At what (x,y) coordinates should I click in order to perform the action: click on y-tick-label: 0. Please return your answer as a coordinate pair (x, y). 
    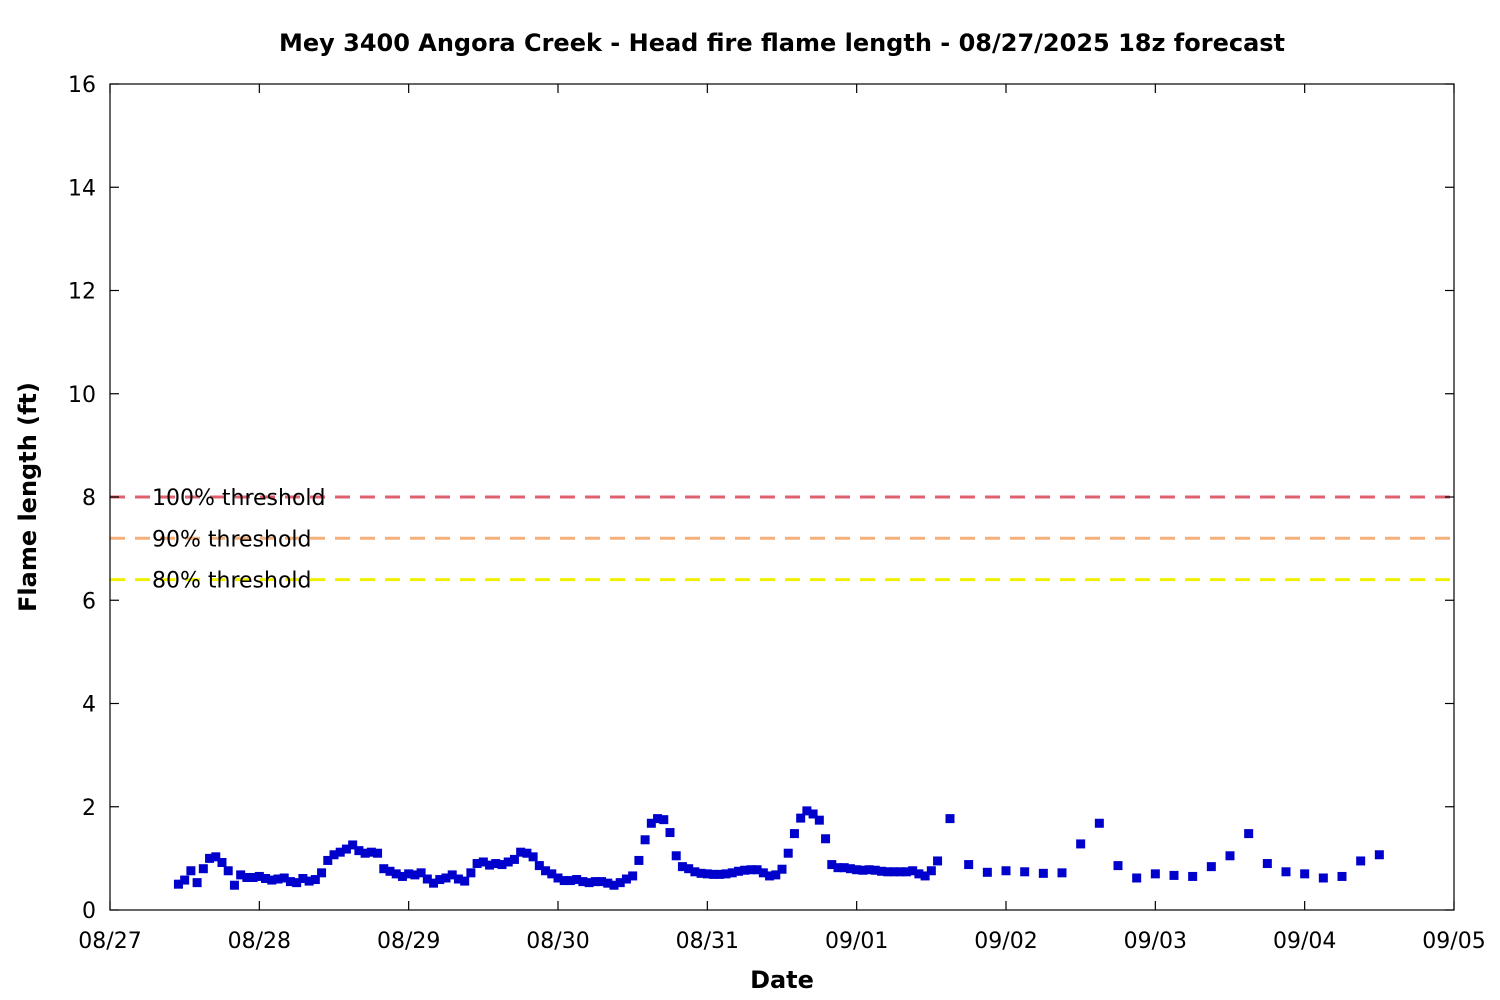
    Looking at the image, I should click on (89, 911).